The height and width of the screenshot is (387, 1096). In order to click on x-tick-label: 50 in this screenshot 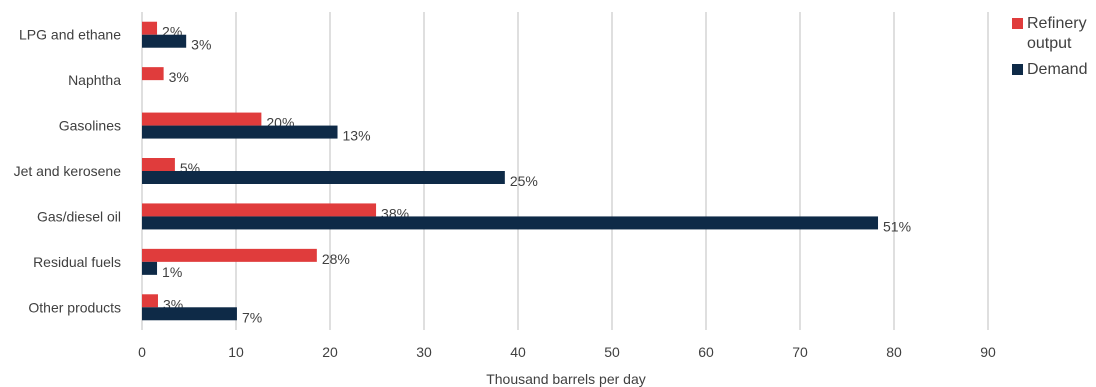, I will do `click(612, 352)`.